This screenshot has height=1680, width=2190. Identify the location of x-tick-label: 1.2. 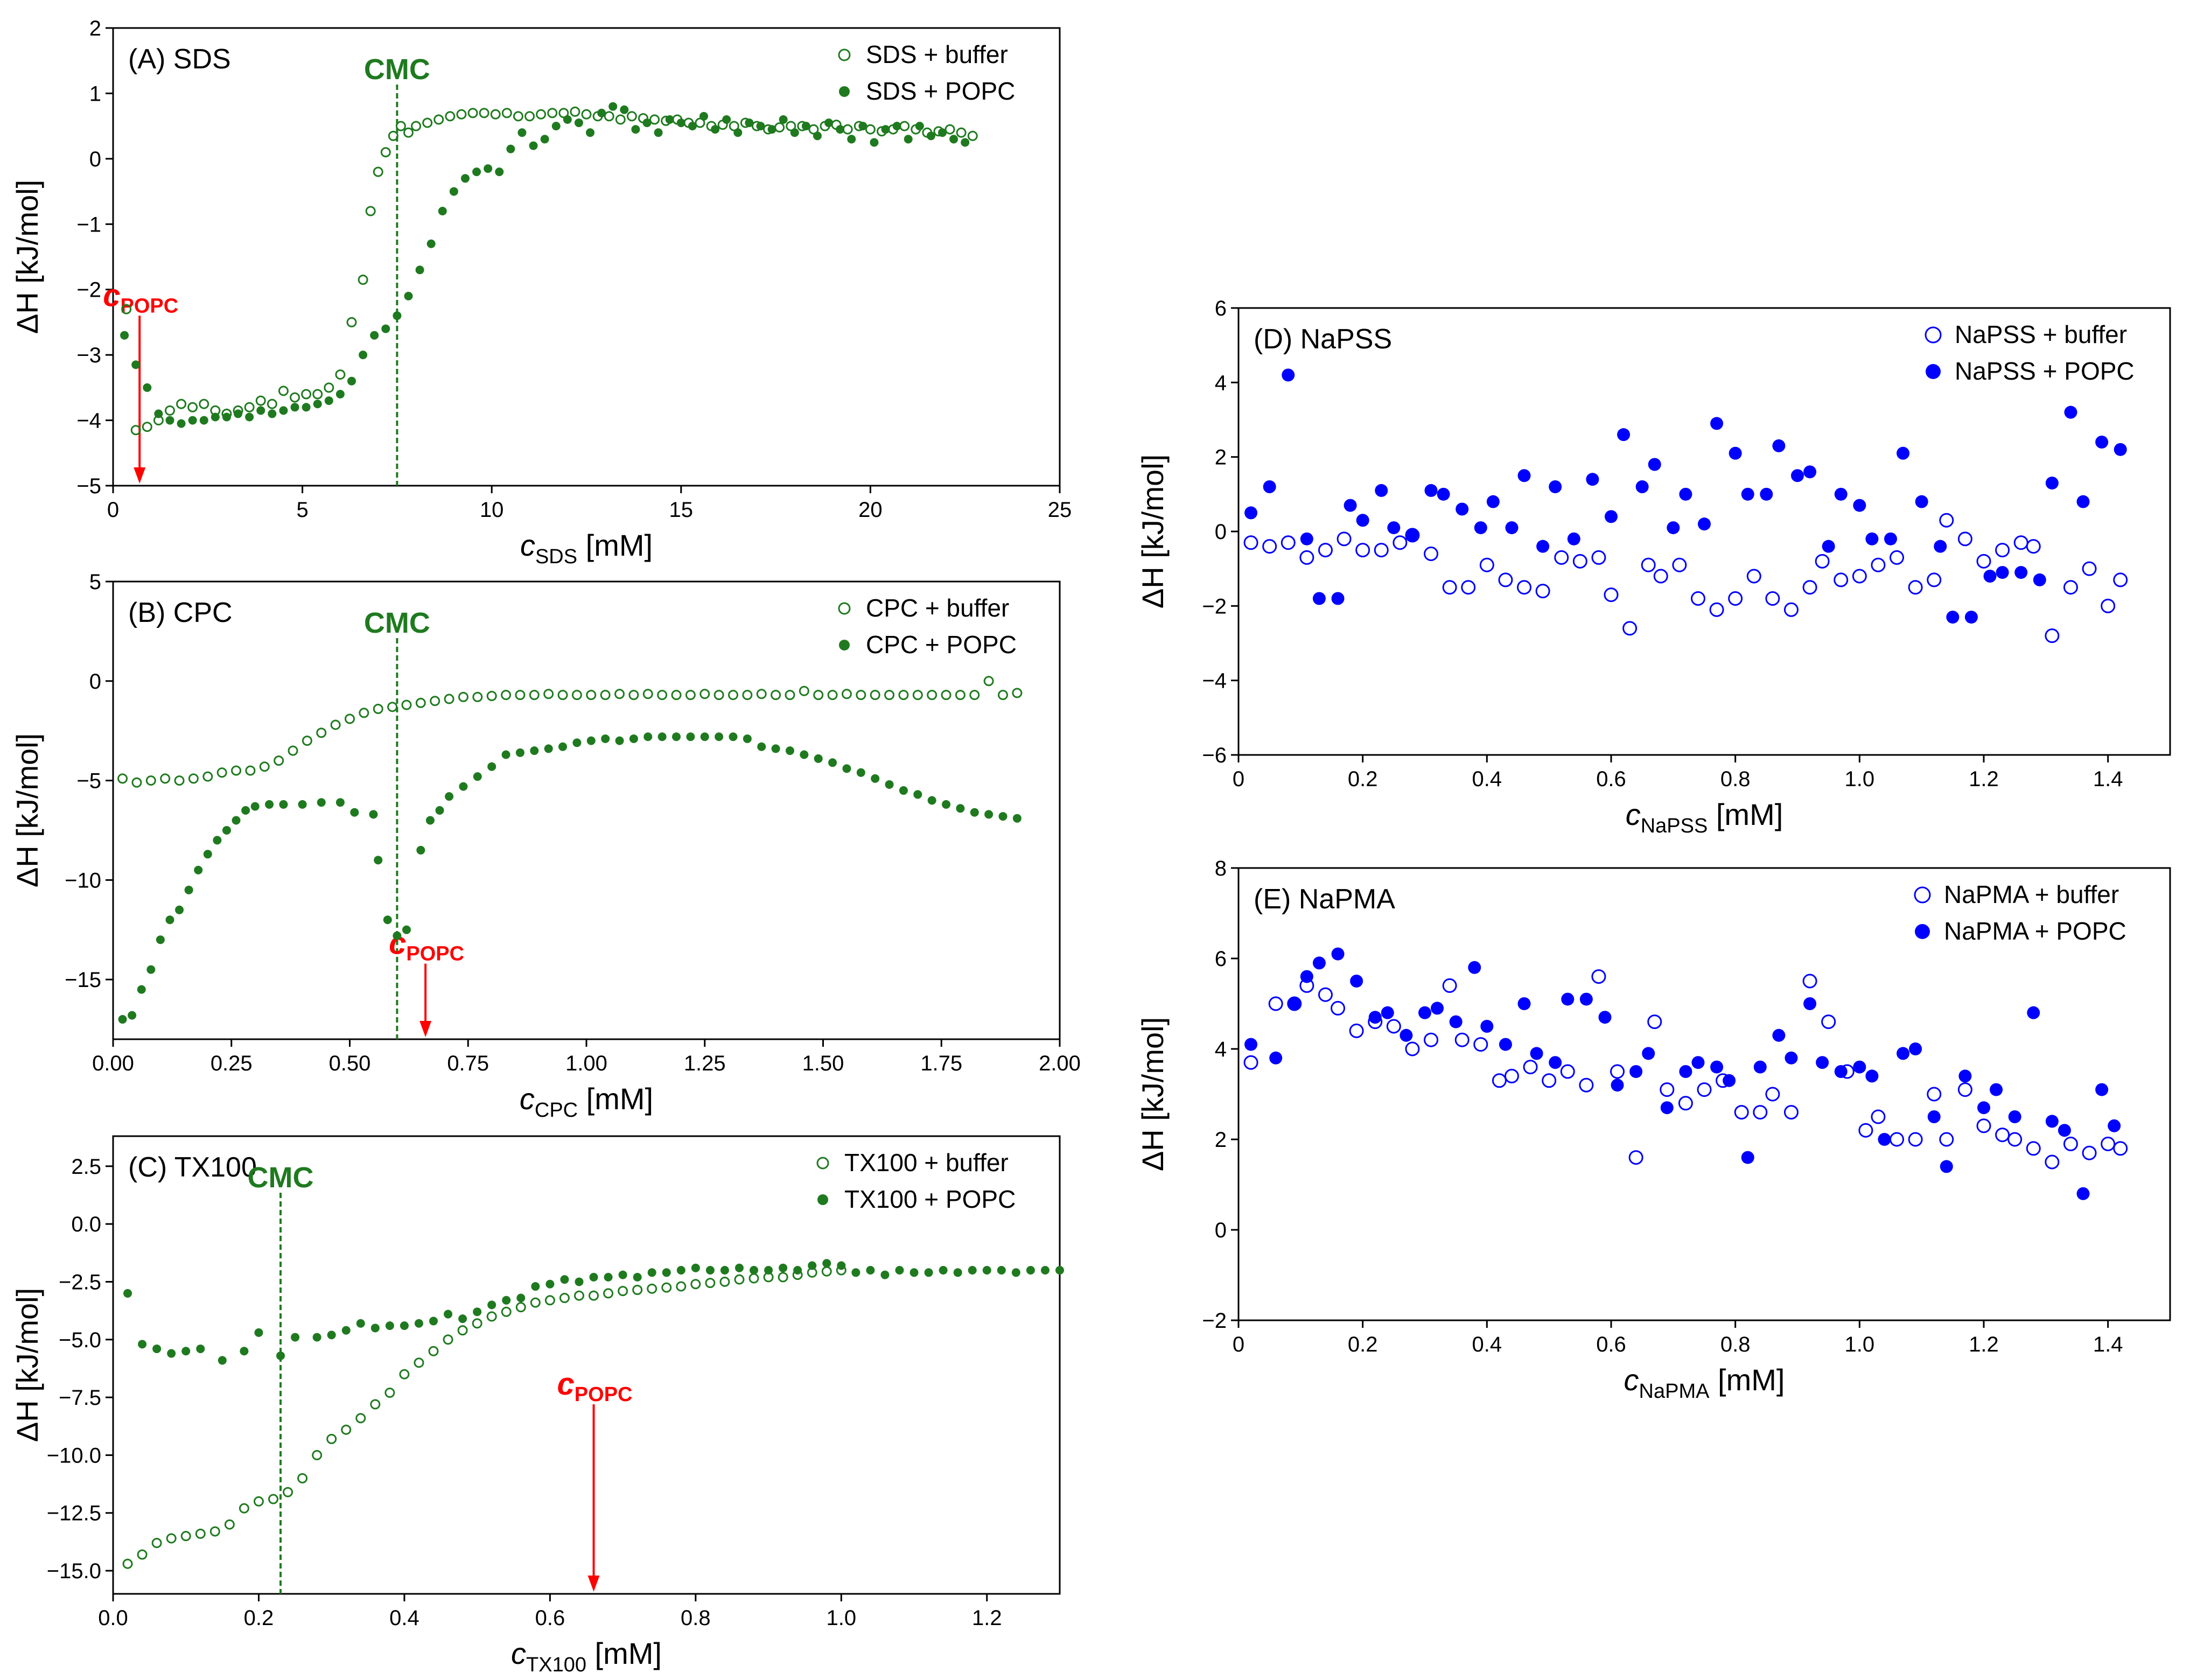
(987, 1618).